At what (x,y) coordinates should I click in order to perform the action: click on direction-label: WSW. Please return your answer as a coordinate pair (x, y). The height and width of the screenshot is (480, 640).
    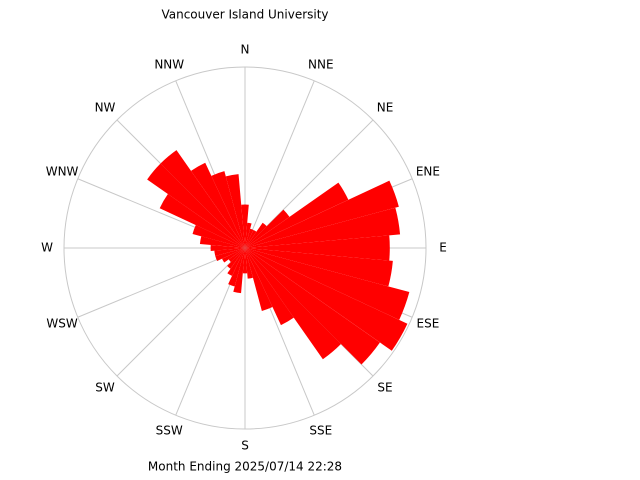
    Looking at the image, I should click on (61, 323).